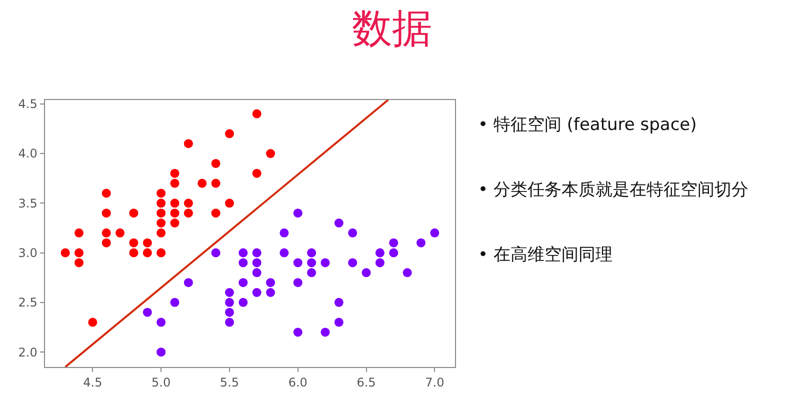 The width and height of the screenshot is (800, 398). I want to click on text: • 特征空间 (feature space), so click(587, 125).